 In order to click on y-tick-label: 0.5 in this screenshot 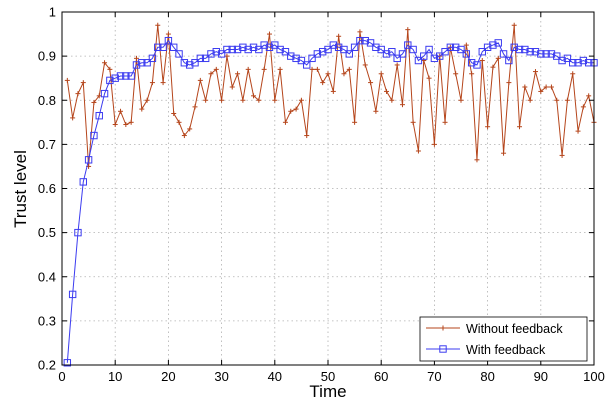, I will do `click(47, 232)`.